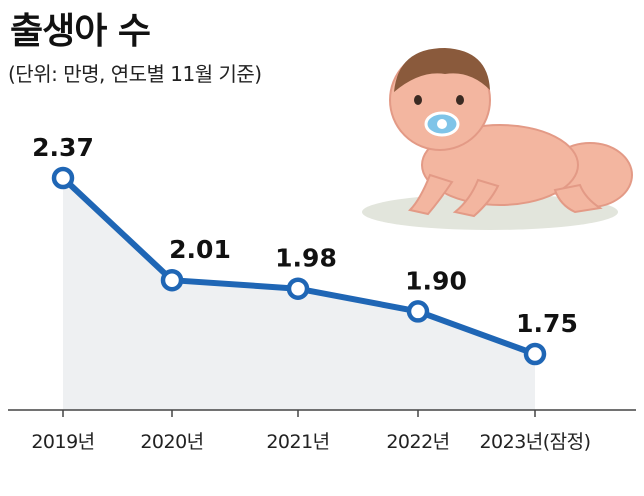  Describe the element at coordinates (200, 249) in the screenshot. I see `value-label: 2.01` at that location.